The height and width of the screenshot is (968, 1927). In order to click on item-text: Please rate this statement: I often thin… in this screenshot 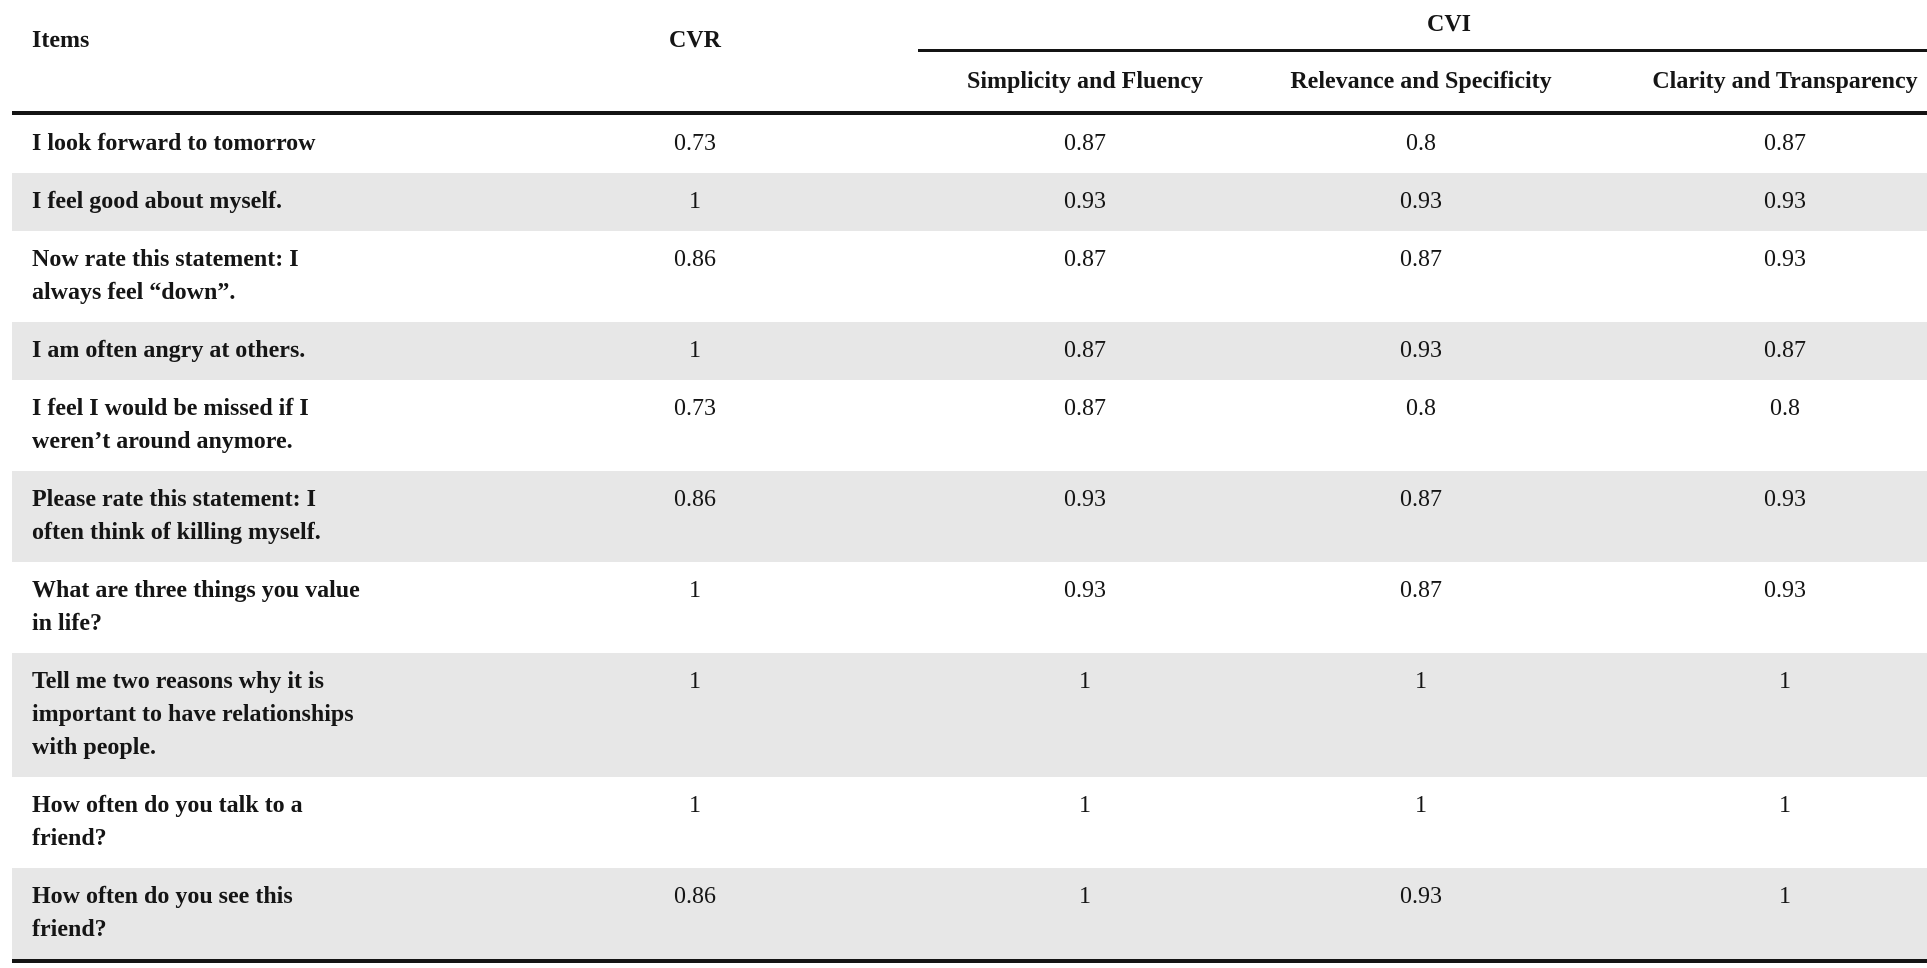, I will do `click(176, 515)`.